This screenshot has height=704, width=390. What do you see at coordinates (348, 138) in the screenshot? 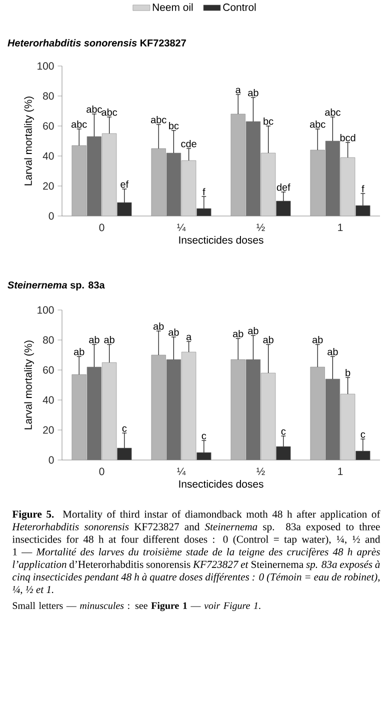
I see `data-label: bcd` at bounding box center [348, 138].